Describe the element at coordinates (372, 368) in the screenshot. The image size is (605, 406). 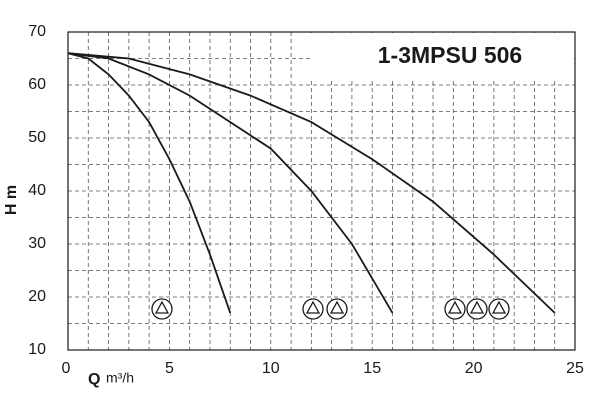
I see `x-tick-label: 15` at that location.